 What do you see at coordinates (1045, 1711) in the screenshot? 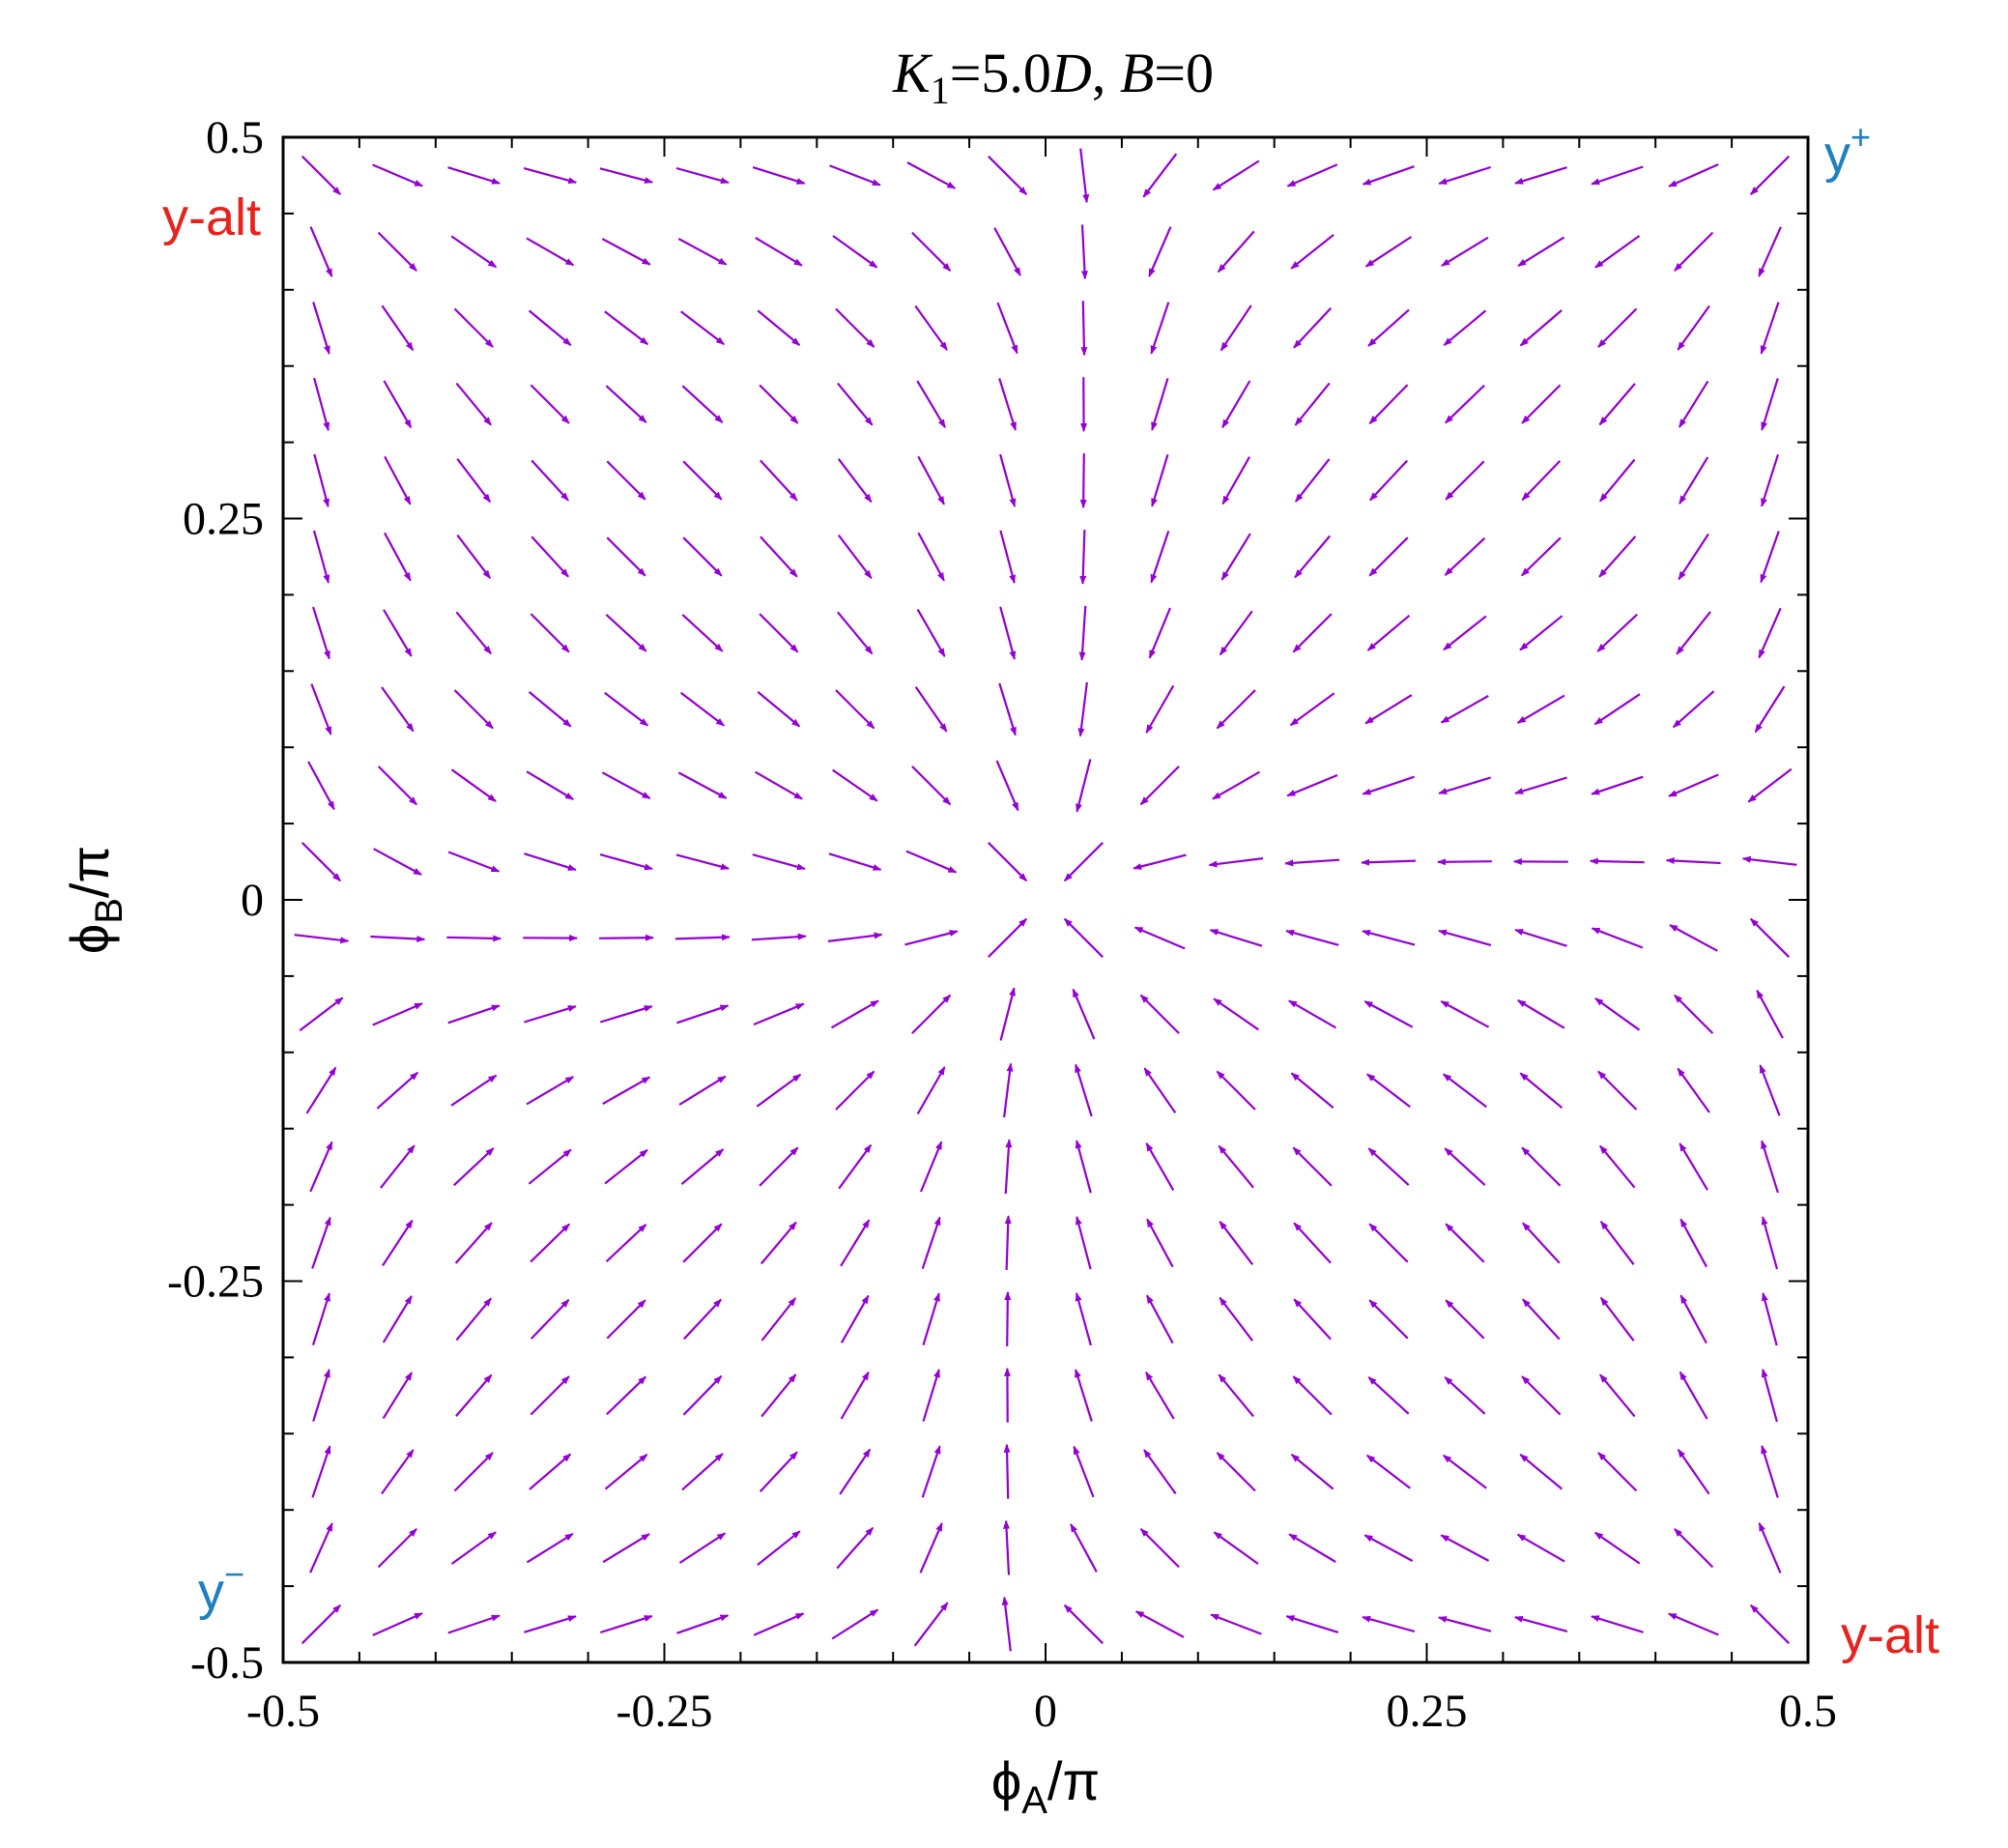
I see `x-tick-label: 0` at bounding box center [1045, 1711].